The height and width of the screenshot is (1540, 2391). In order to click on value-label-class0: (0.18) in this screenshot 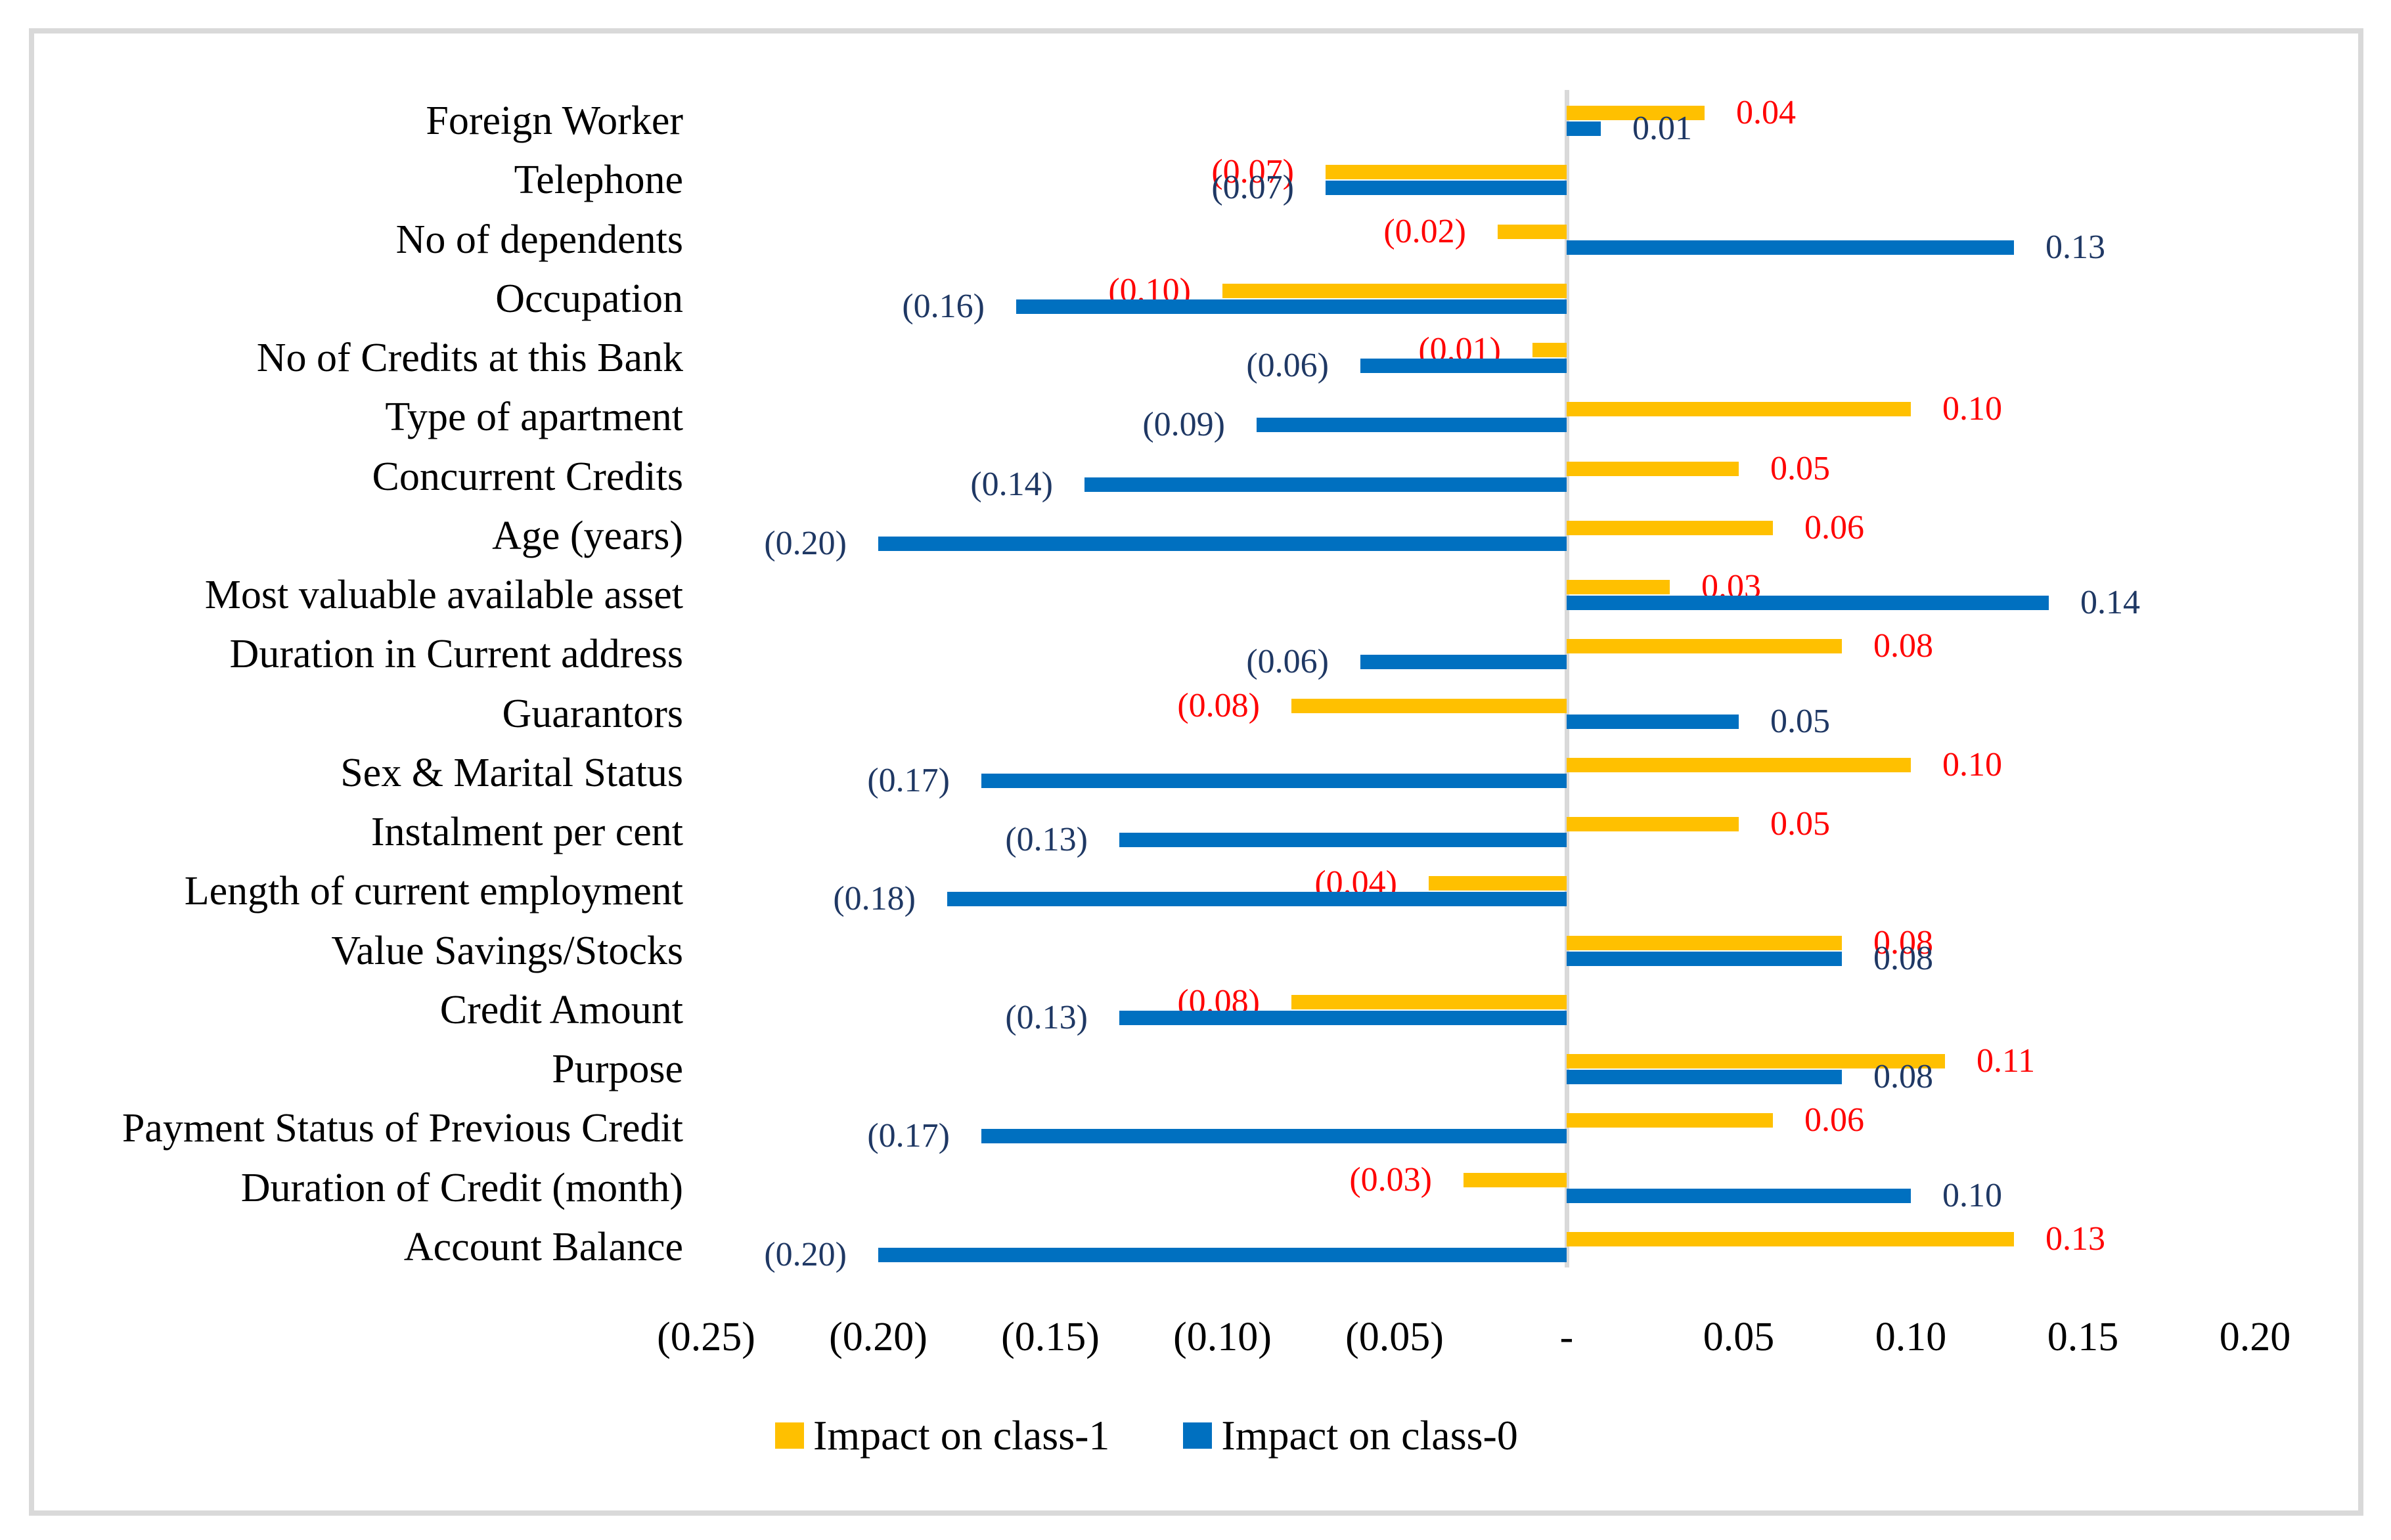, I will do `click(874, 898)`.